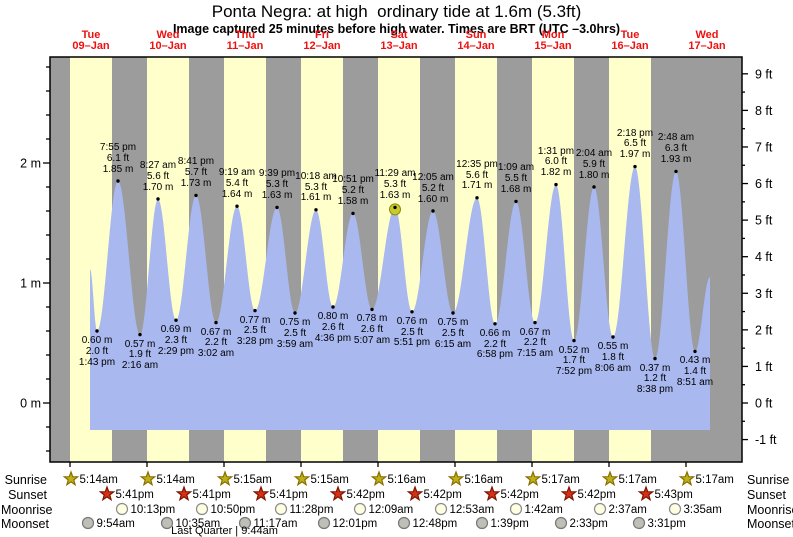  I want to click on low-tide-m: 0.57 m, so click(140, 344).